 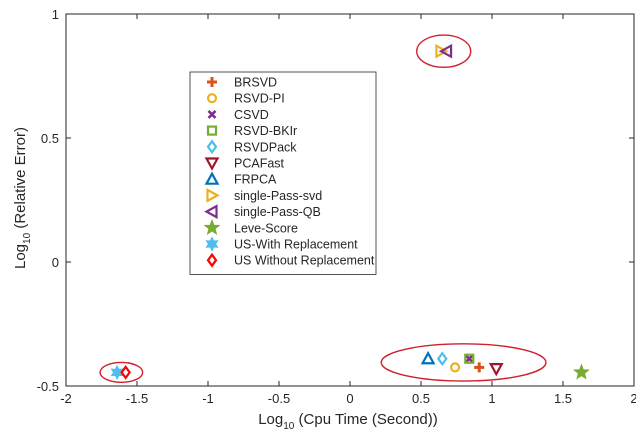 I want to click on legend-box, so click(x=283, y=173).